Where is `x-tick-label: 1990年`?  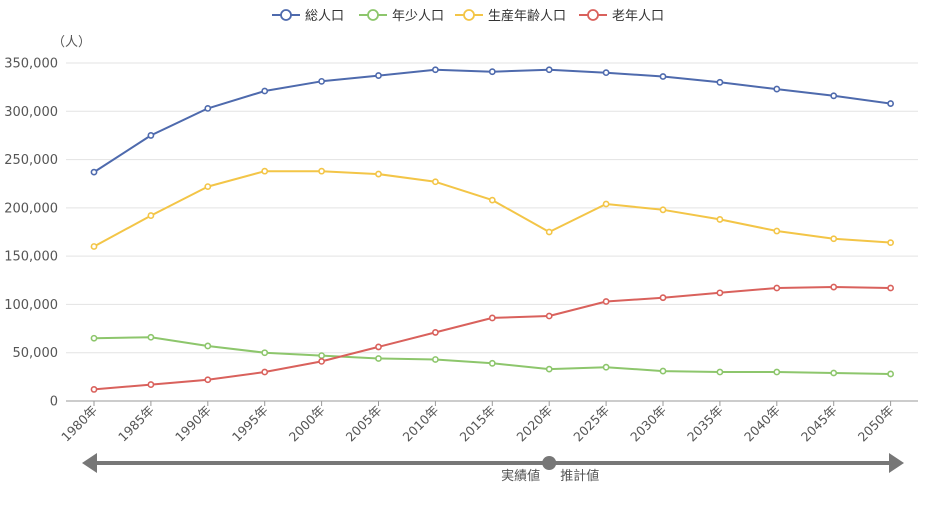 x-tick-label: 1990年 is located at coordinates (193, 424).